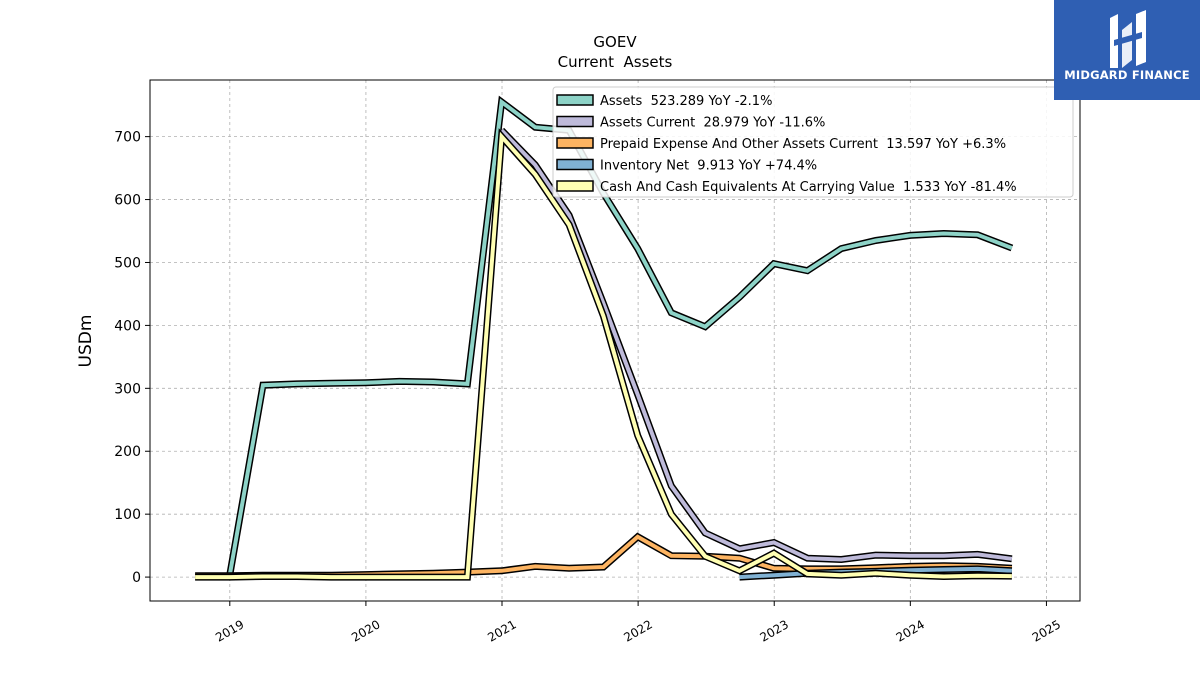 Image resolution: width=1200 pixels, height=675 pixels. I want to click on x-tick-label: 2024, so click(910, 630).